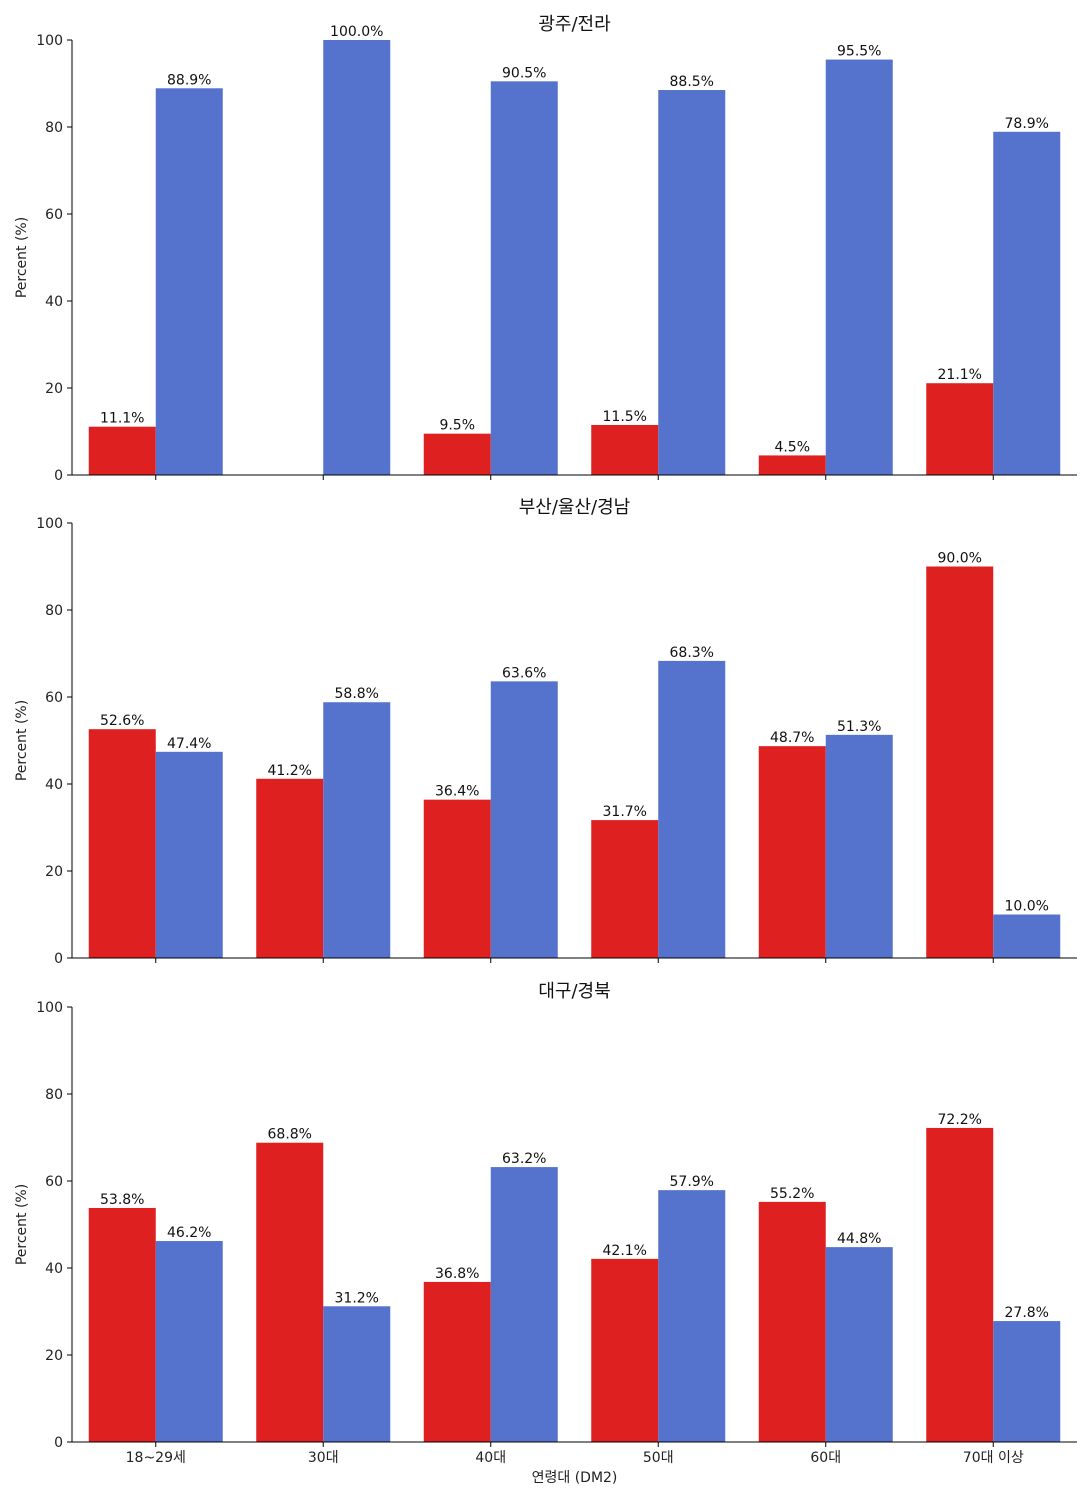 The height and width of the screenshot is (1500, 1091). I want to click on data-label: 90.5%, so click(524, 73).